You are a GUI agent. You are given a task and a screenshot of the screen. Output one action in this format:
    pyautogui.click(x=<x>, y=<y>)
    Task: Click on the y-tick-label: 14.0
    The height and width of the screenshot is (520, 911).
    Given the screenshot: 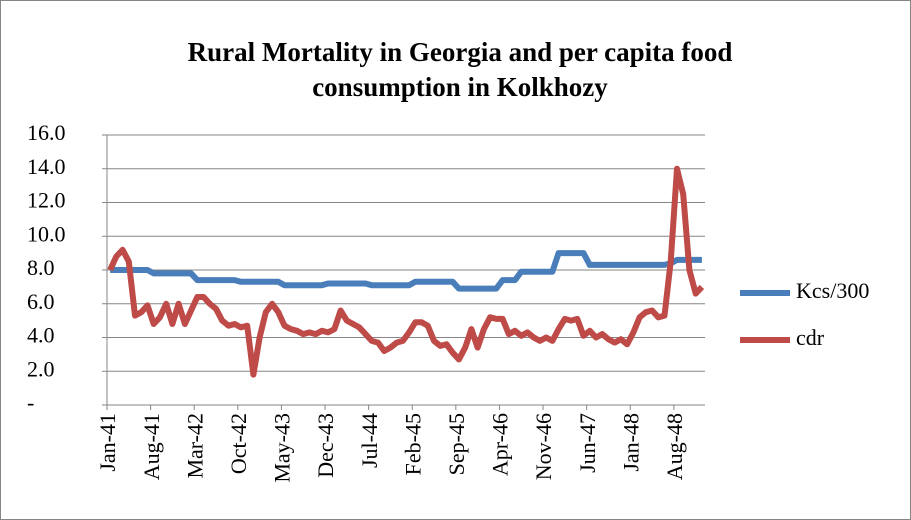 What is the action you would take?
    pyautogui.click(x=46, y=166)
    